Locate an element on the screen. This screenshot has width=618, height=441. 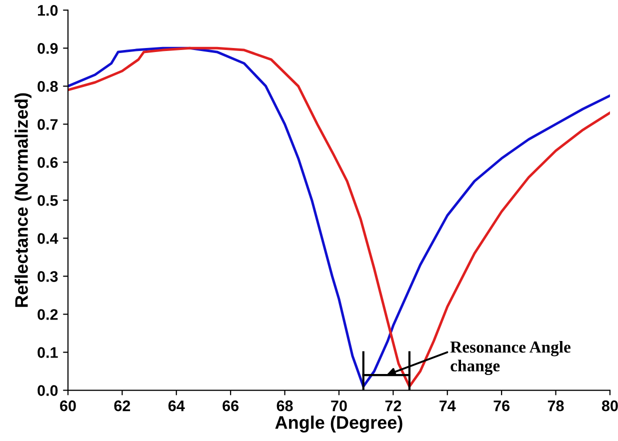
y-tick-label: 0.6 is located at coordinates (48, 162).